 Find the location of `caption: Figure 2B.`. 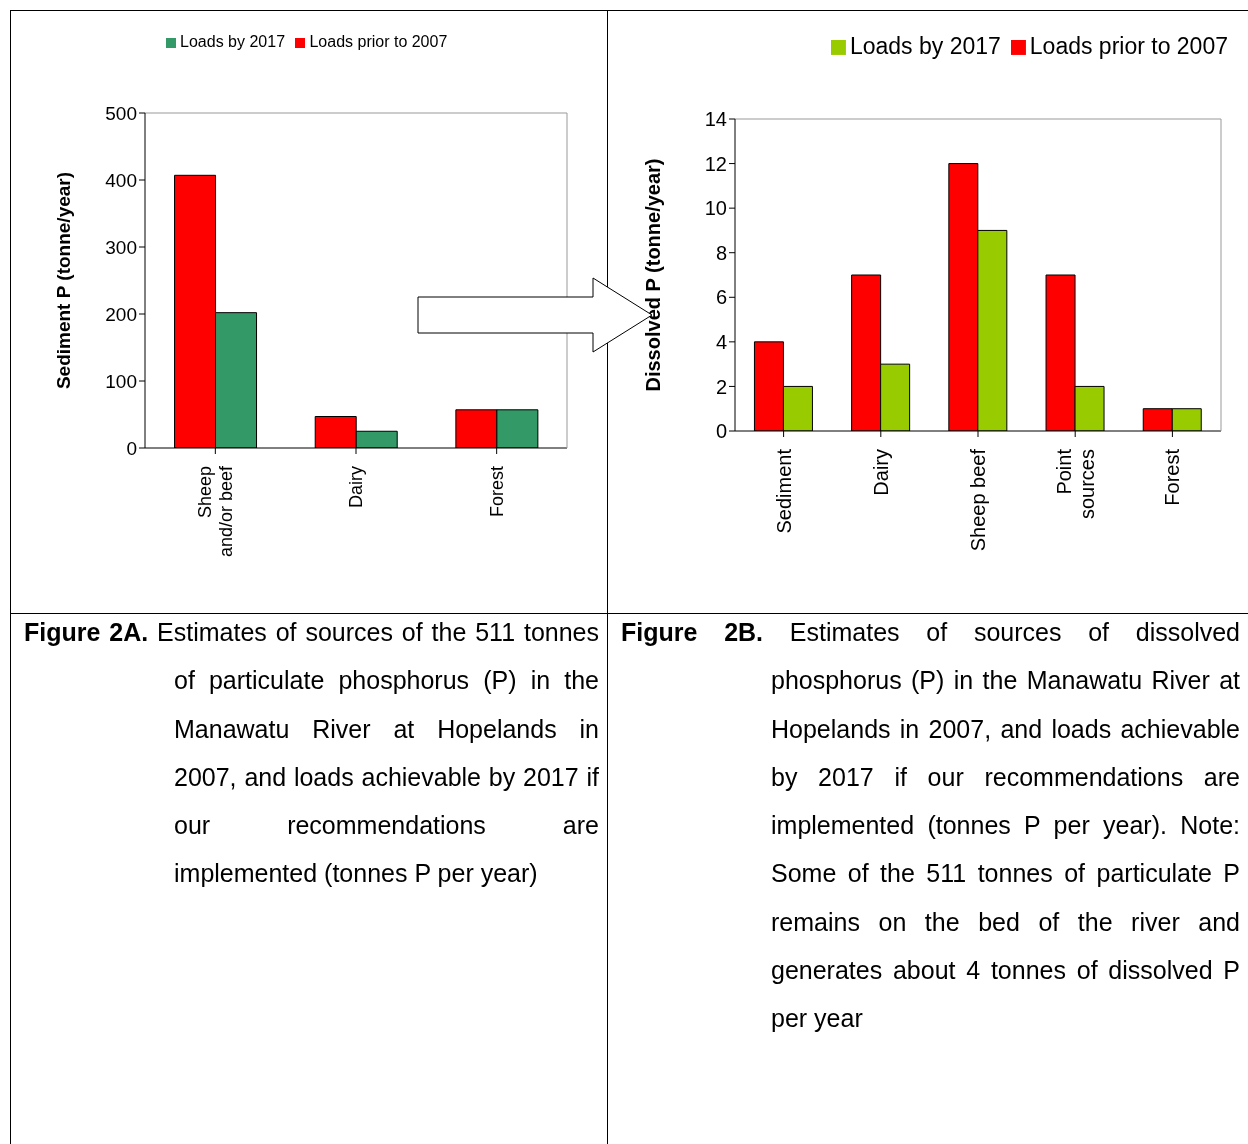

caption: Figure 2B. is located at coordinates (692, 632).